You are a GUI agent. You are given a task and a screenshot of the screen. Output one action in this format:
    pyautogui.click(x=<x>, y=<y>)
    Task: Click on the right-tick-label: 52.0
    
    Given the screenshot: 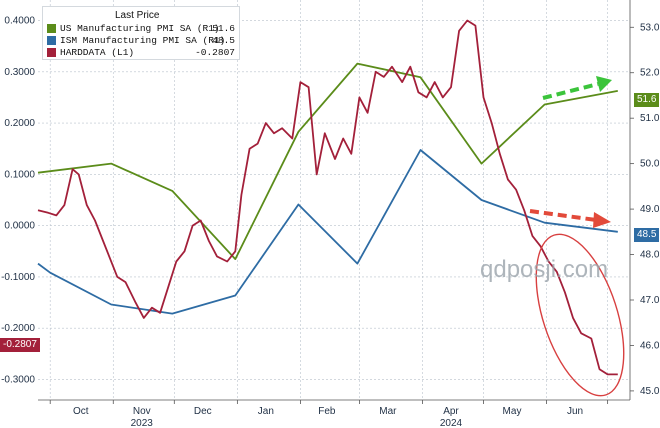 What is the action you would take?
    pyautogui.click(x=650, y=73)
    